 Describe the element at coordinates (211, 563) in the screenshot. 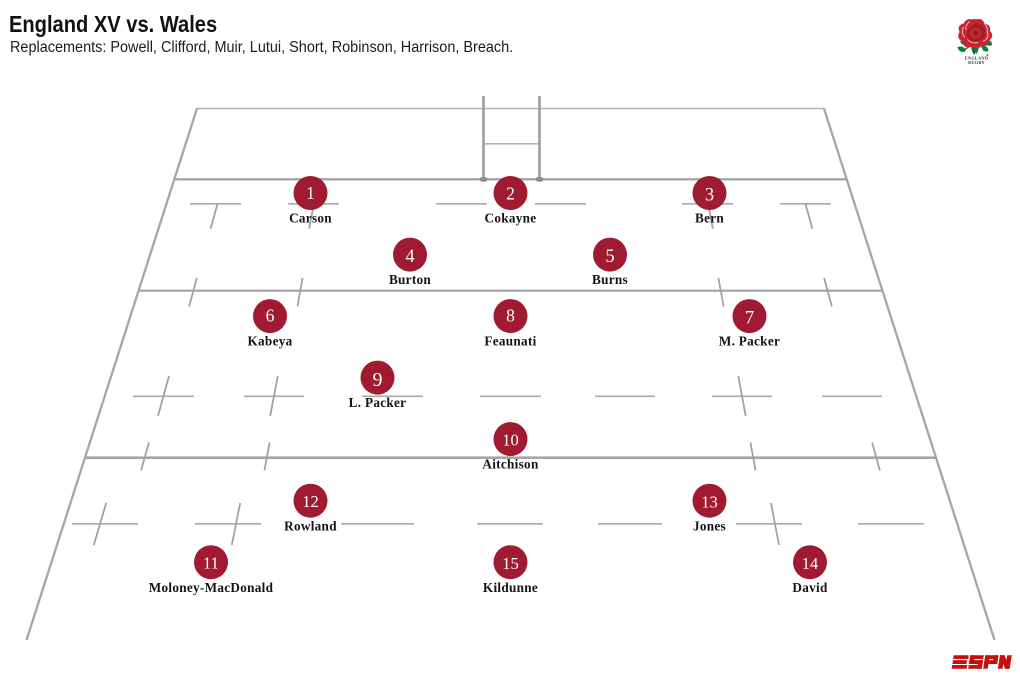

I see `svg-text: 11` at that location.